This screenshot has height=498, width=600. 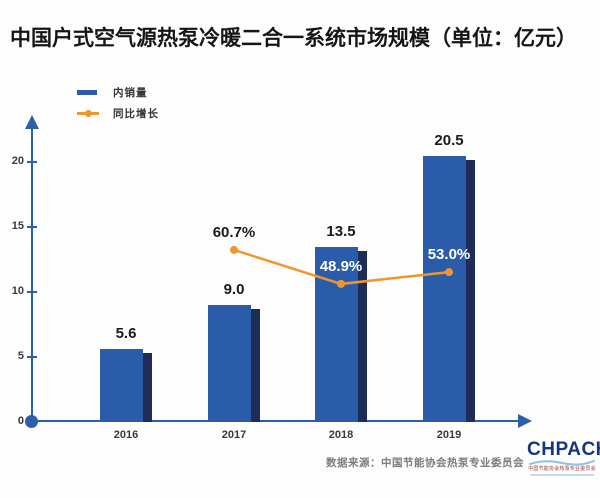 What do you see at coordinates (449, 140) in the screenshot?
I see `bar-value-label: 20.5` at bounding box center [449, 140].